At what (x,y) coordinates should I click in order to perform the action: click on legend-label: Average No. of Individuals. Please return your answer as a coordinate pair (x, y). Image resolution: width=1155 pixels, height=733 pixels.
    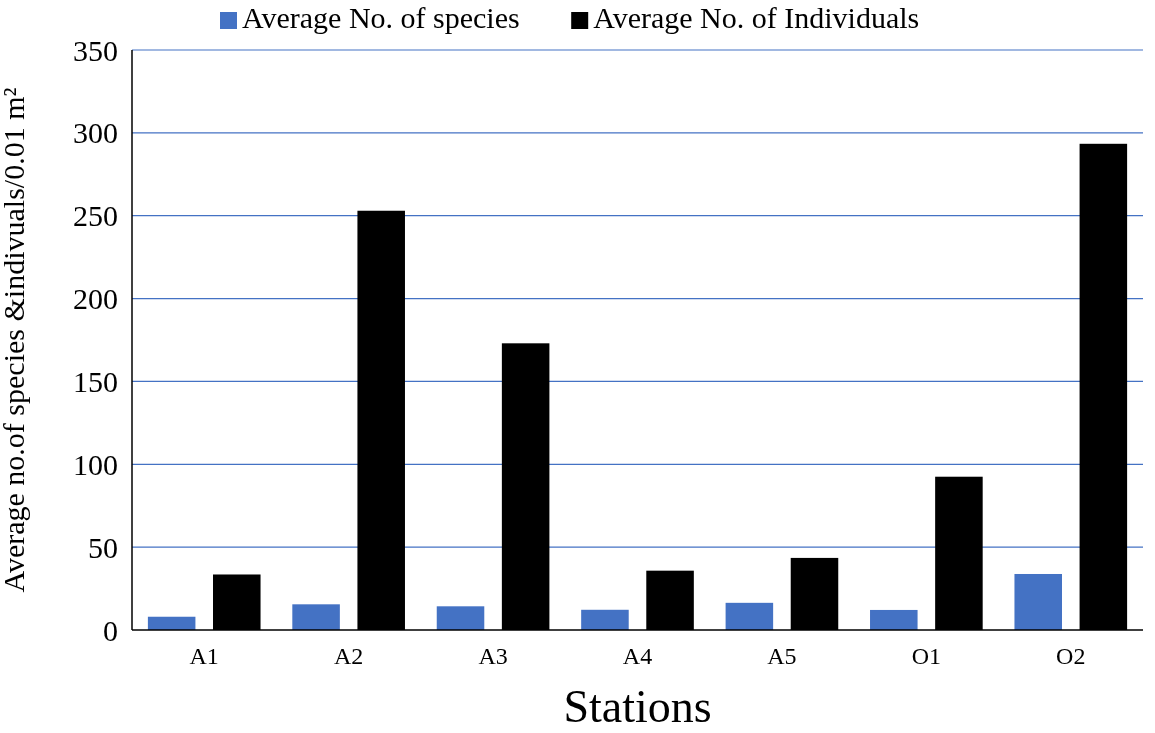
    Looking at the image, I should click on (756, 17).